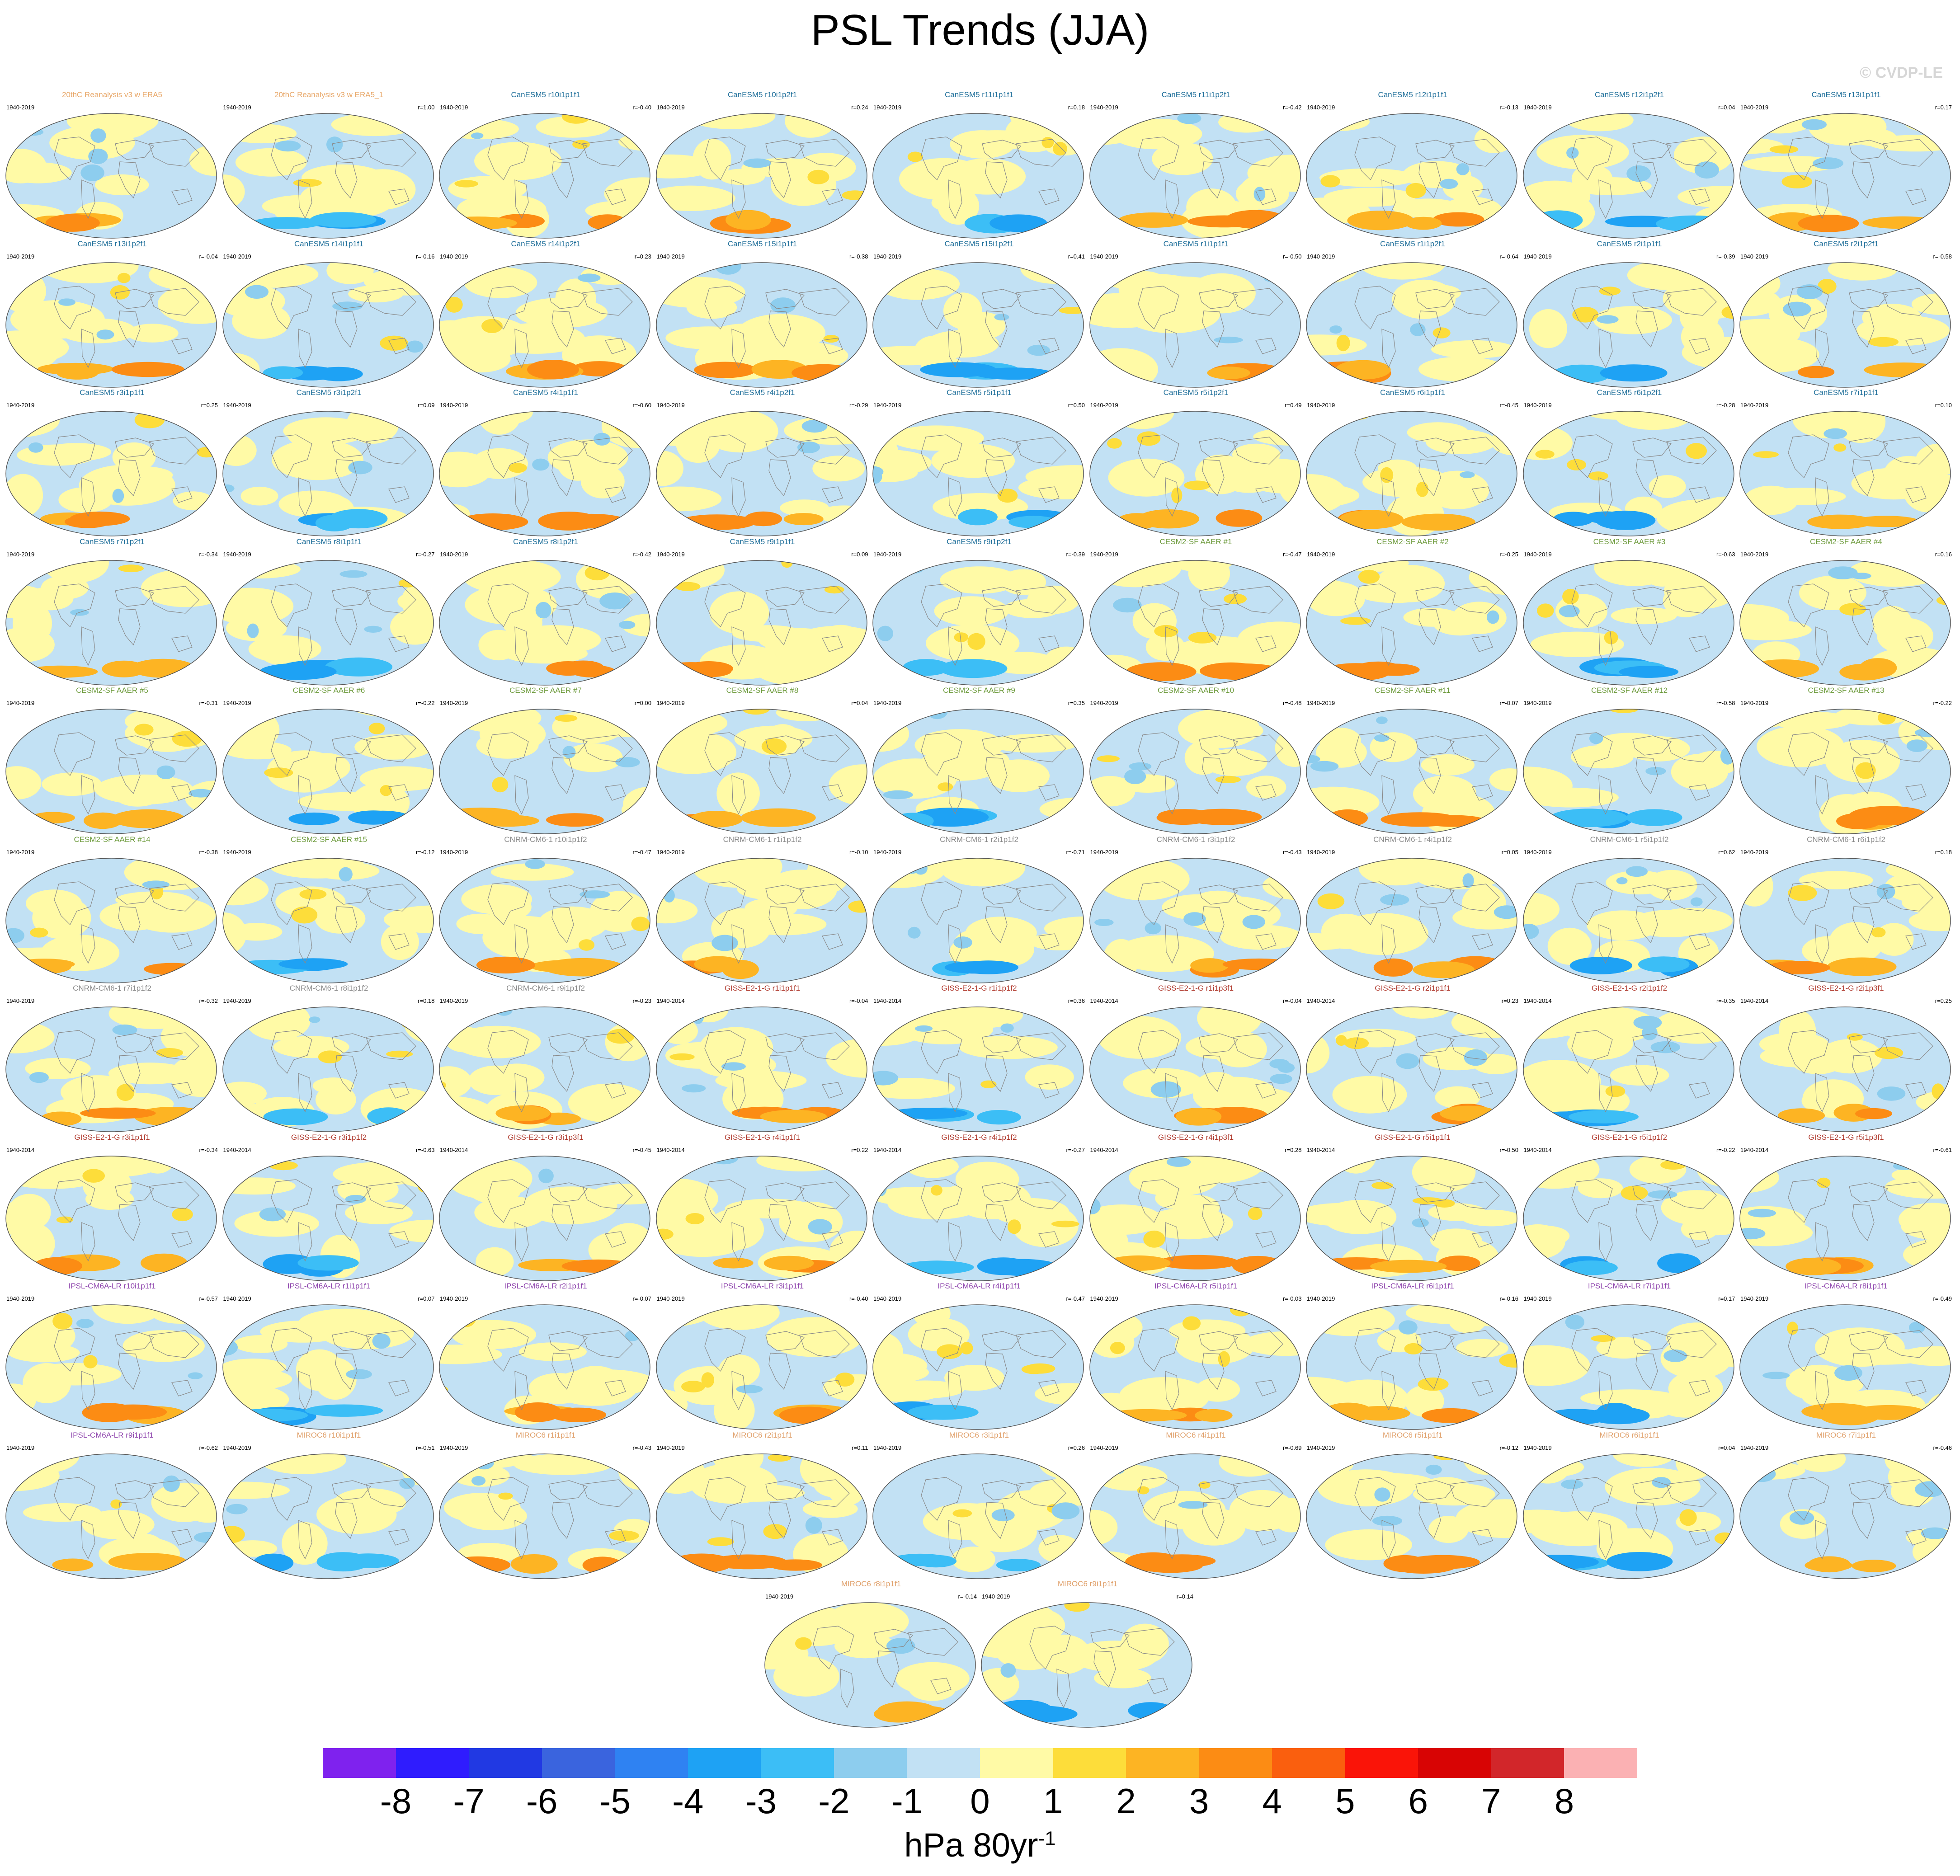  I want to click on panel-title: CESM2-SF AAER #13, so click(1846, 690).